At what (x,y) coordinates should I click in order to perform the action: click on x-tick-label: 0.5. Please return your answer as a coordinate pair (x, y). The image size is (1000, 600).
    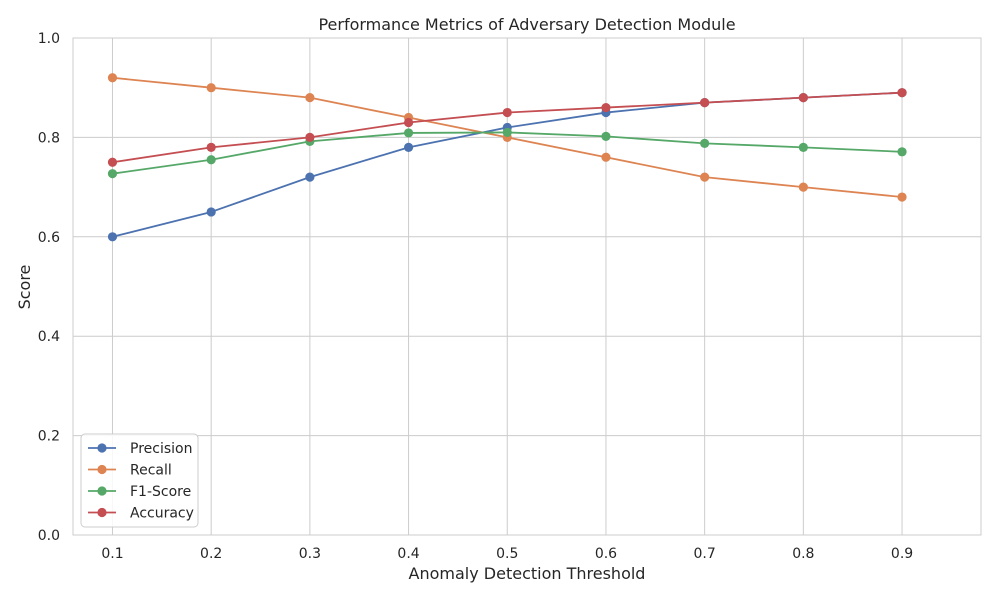
    Looking at the image, I should click on (507, 554).